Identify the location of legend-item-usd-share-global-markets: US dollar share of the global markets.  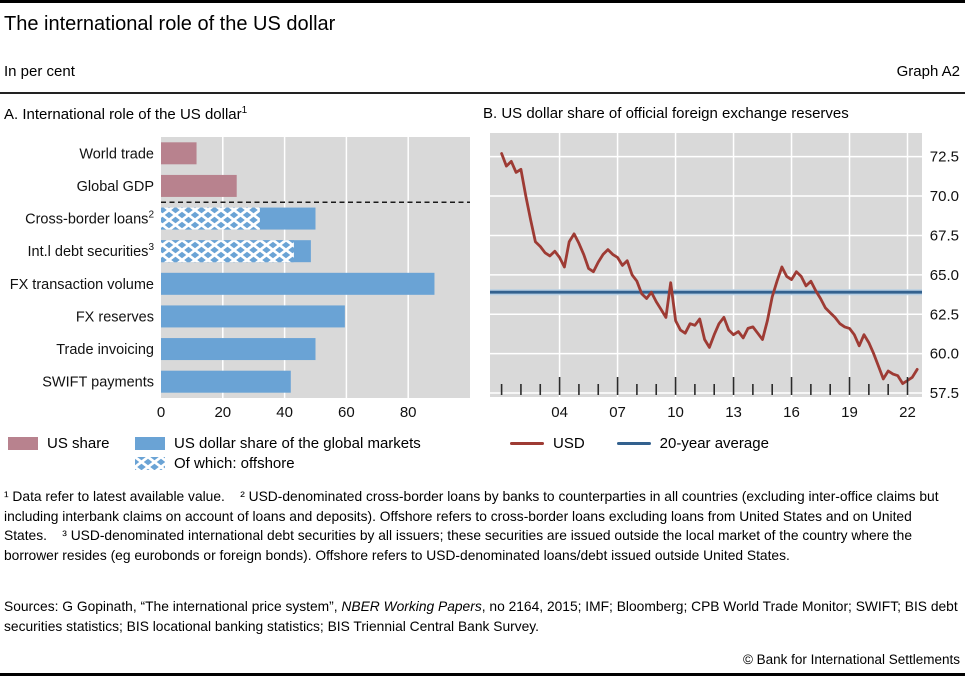
(278, 443).